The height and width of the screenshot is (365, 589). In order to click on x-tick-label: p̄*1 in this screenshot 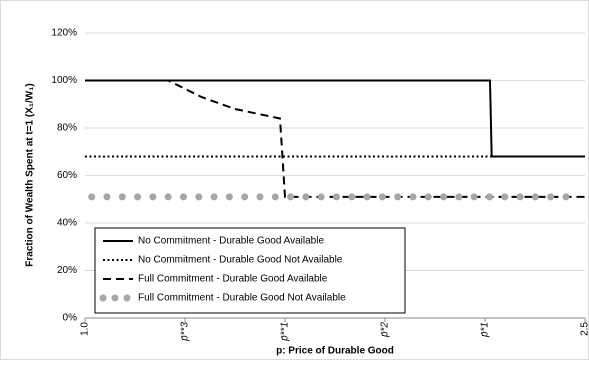, I will do `click(485, 330)`.